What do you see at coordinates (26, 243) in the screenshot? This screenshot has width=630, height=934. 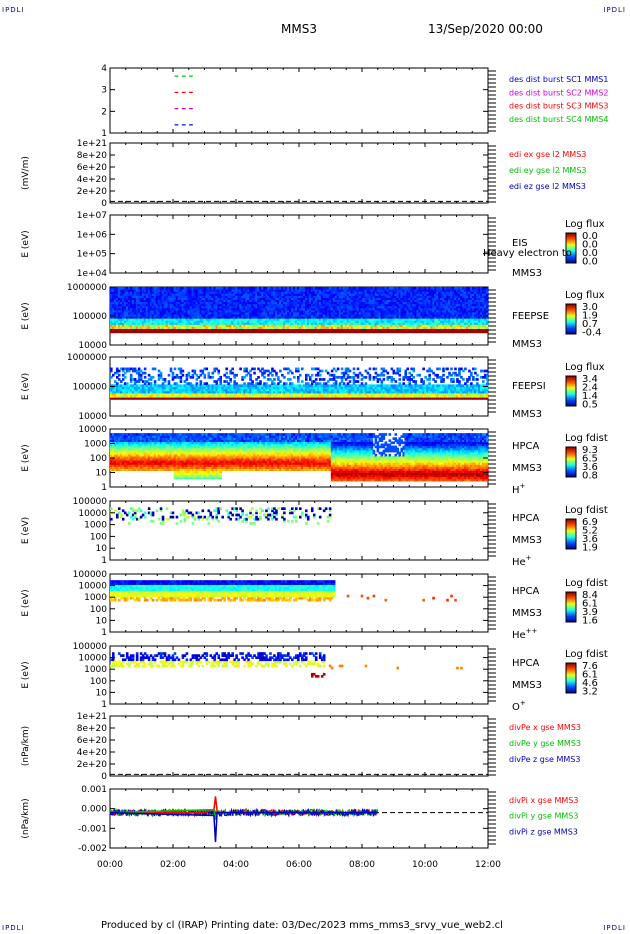 I see `y-axis-label: E (eV)` at bounding box center [26, 243].